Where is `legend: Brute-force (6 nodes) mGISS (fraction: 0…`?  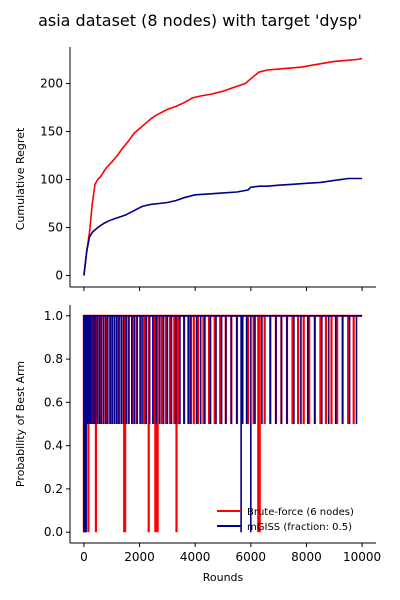
legend: Brute-force (6 nodes) mGISS (fraction: 0… is located at coordinates (285, 520).